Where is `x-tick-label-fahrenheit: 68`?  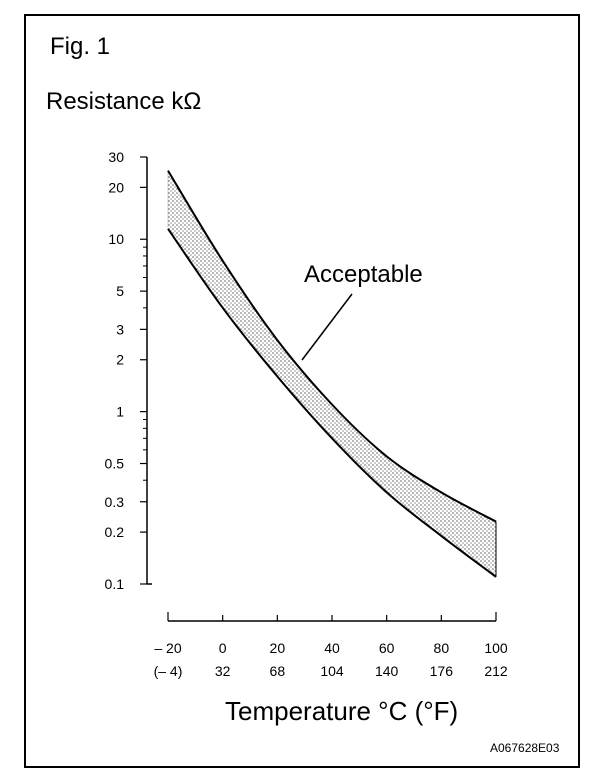 x-tick-label-fahrenheit: 68 is located at coordinates (278, 671).